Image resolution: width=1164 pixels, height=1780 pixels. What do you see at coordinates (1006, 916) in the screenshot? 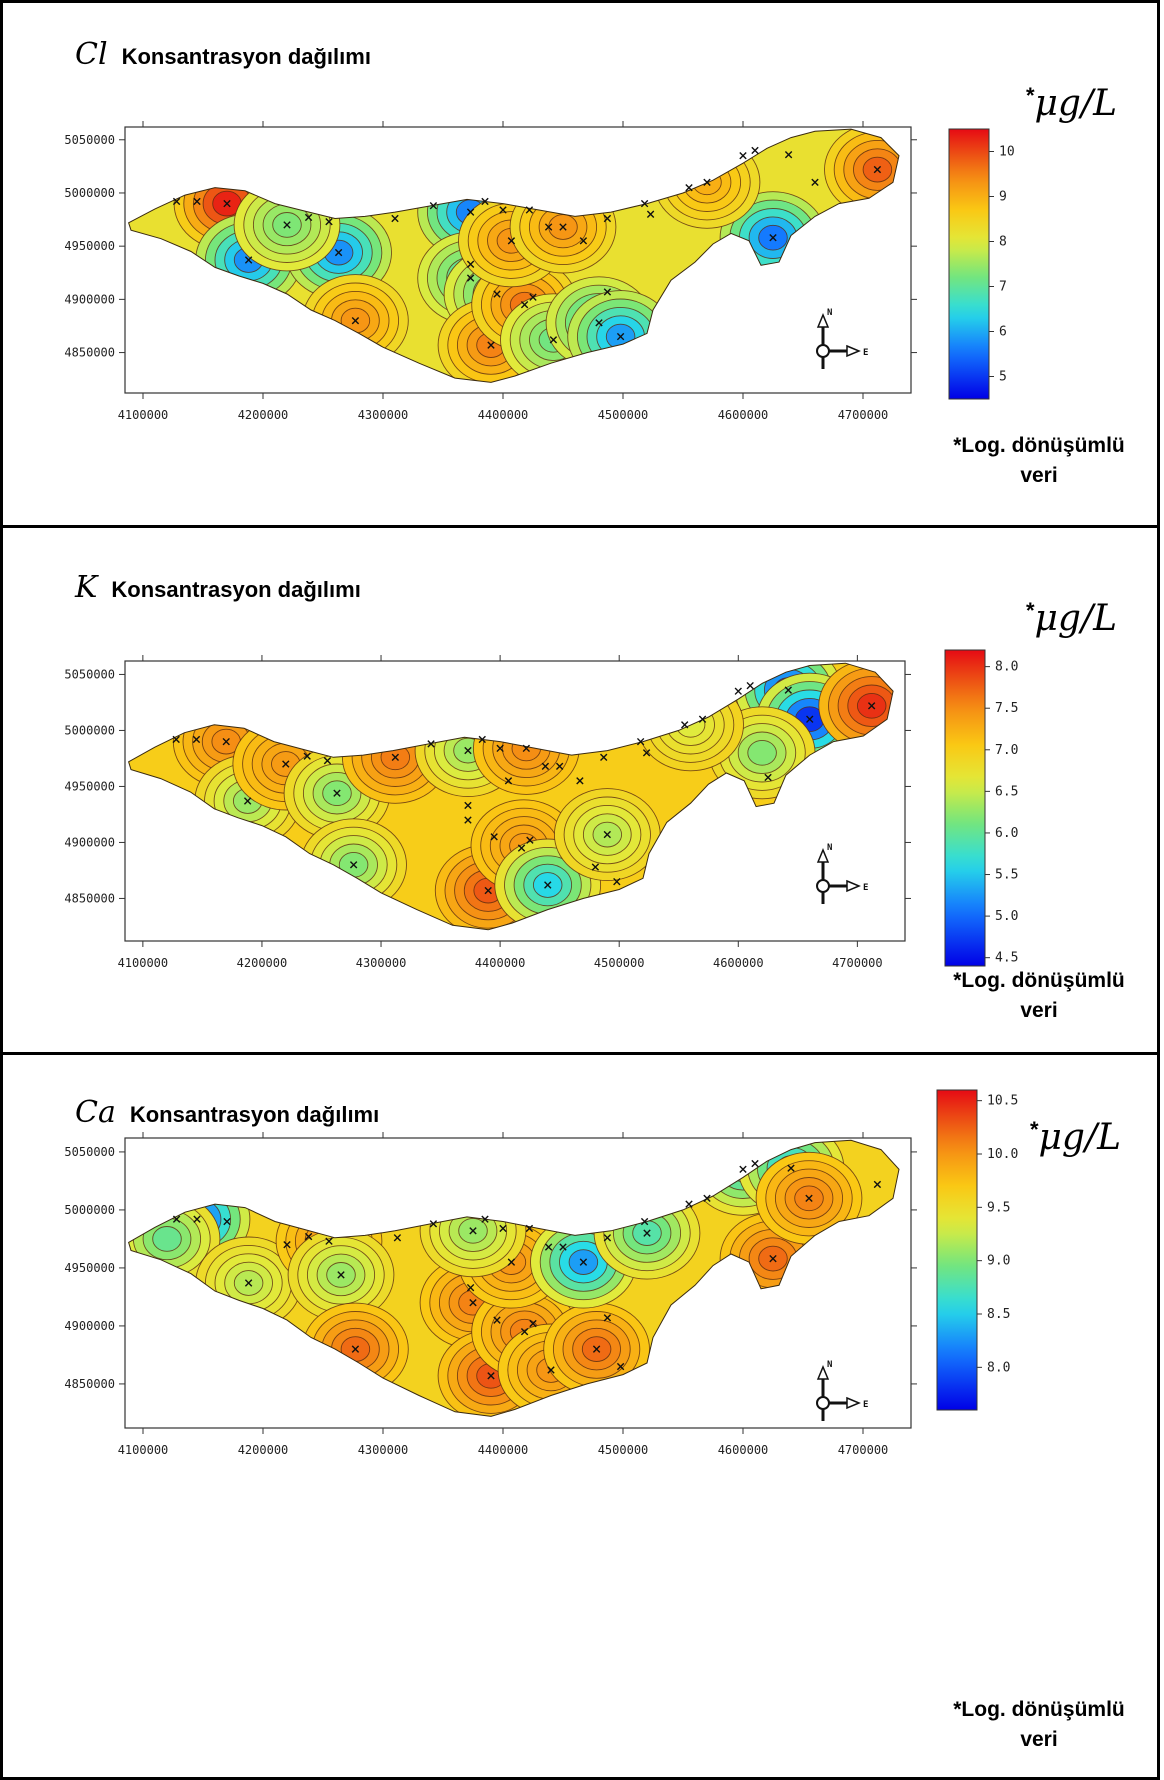
I see `k-colorbar-label: 5.0` at bounding box center [1006, 916].